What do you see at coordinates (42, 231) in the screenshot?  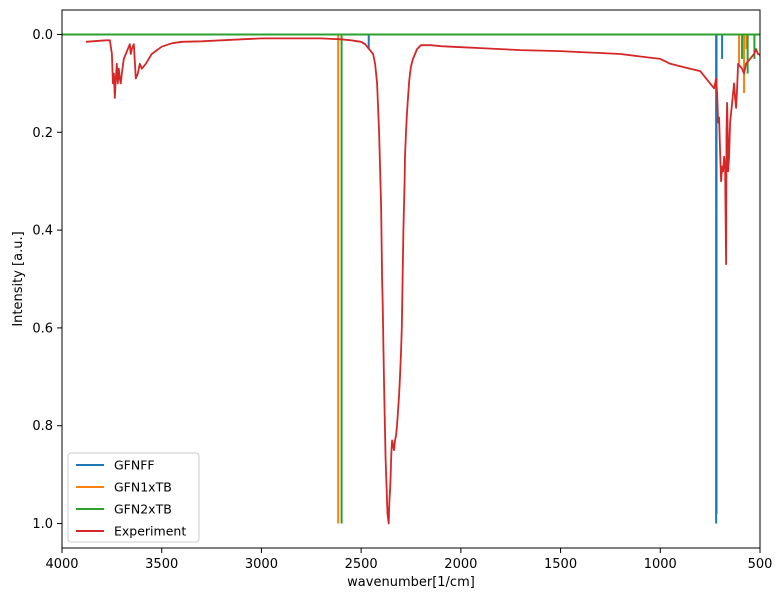 I see `y-tick-label: 0.4` at bounding box center [42, 231].